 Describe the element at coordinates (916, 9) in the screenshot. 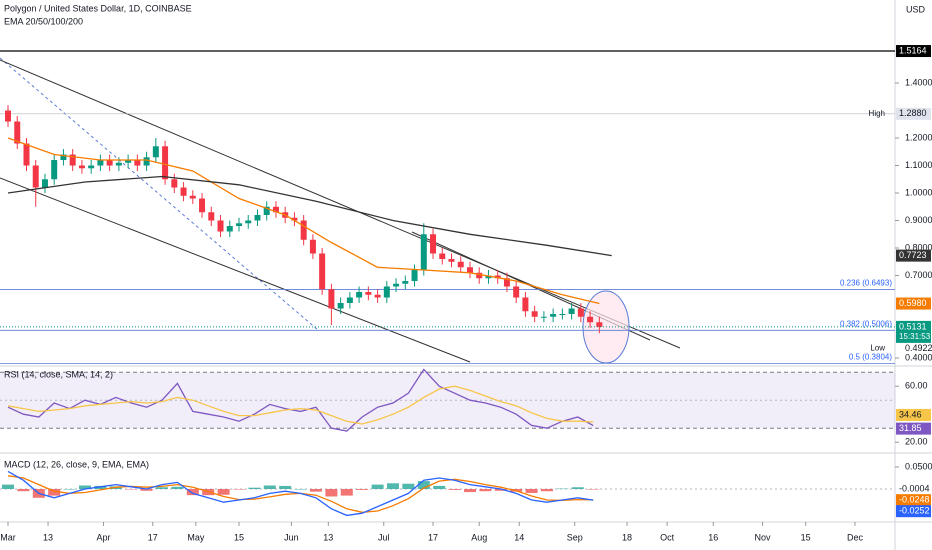

I see `currency: USD` at that location.